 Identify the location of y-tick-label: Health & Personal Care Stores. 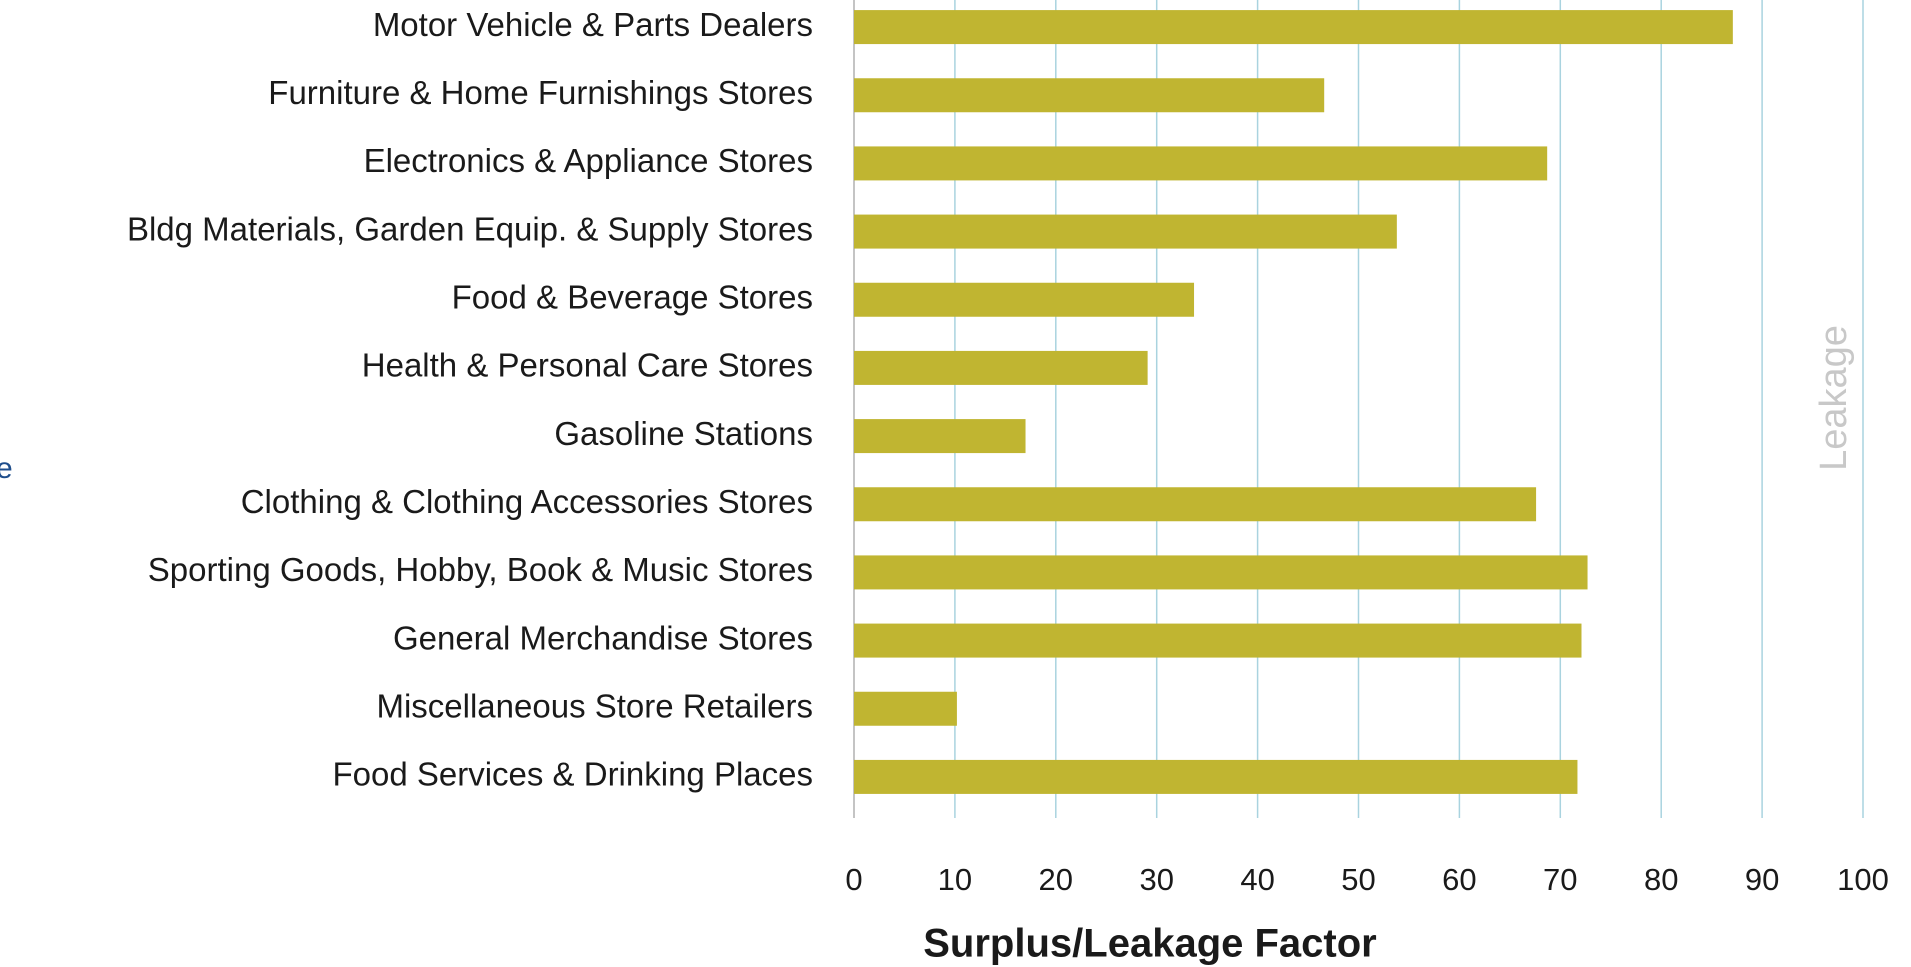
(587, 365).